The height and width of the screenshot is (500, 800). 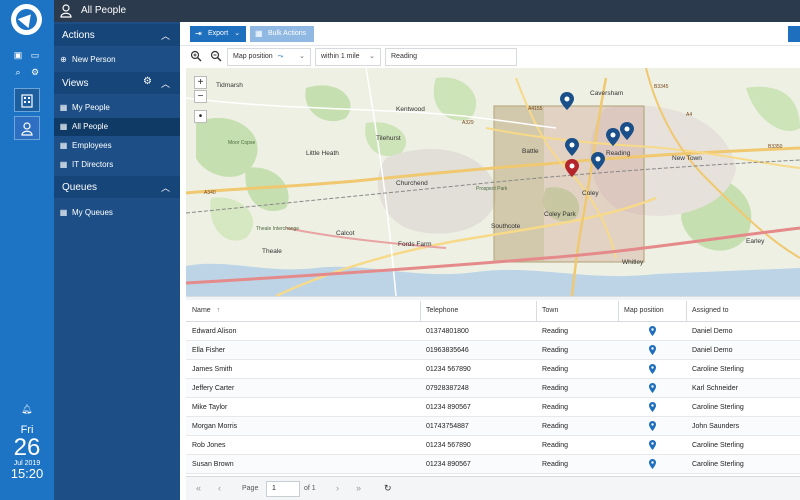 What do you see at coordinates (493, 298) in the screenshot?
I see `map-table-splitter` at bounding box center [493, 298].